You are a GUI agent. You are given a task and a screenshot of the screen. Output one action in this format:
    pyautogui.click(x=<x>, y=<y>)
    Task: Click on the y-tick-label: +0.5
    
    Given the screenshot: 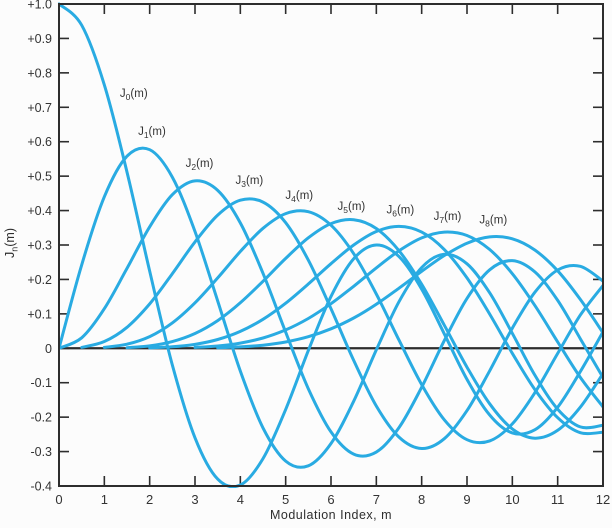 What is the action you would take?
    pyautogui.click(x=39, y=177)
    